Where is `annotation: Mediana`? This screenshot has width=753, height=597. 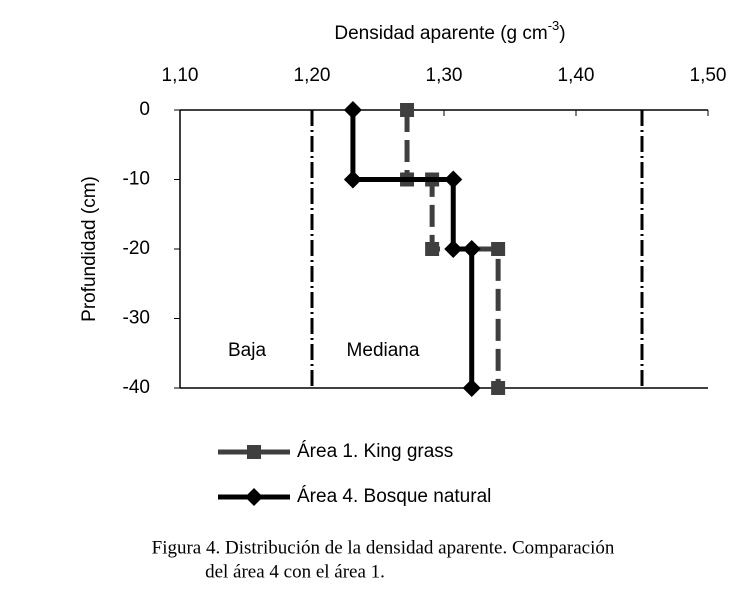 annotation: Mediana is located at coordinates (383, 350).